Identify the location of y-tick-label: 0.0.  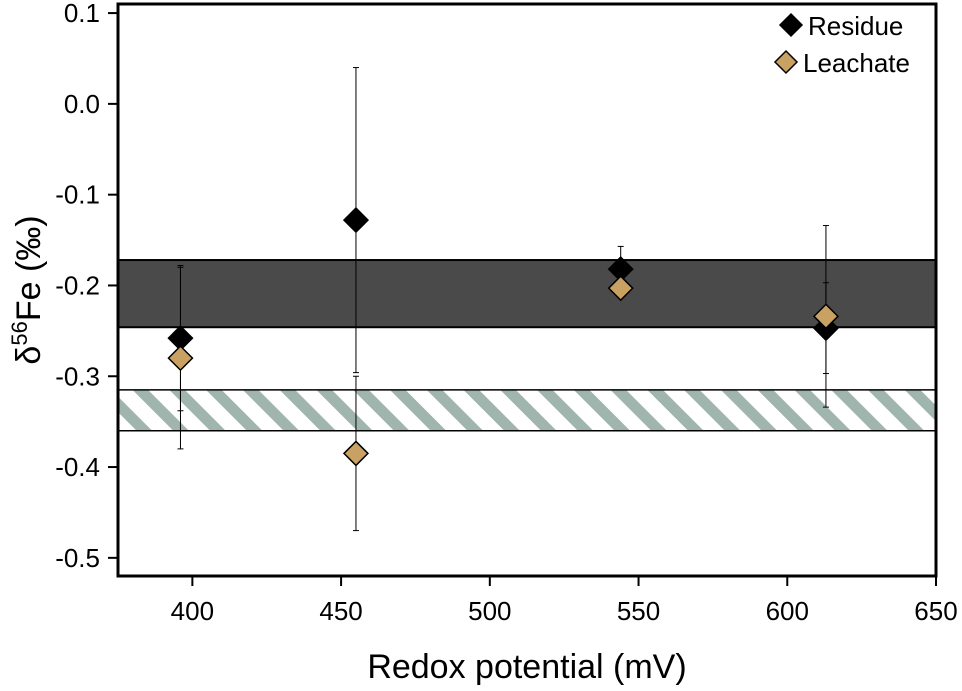
(82, 104).